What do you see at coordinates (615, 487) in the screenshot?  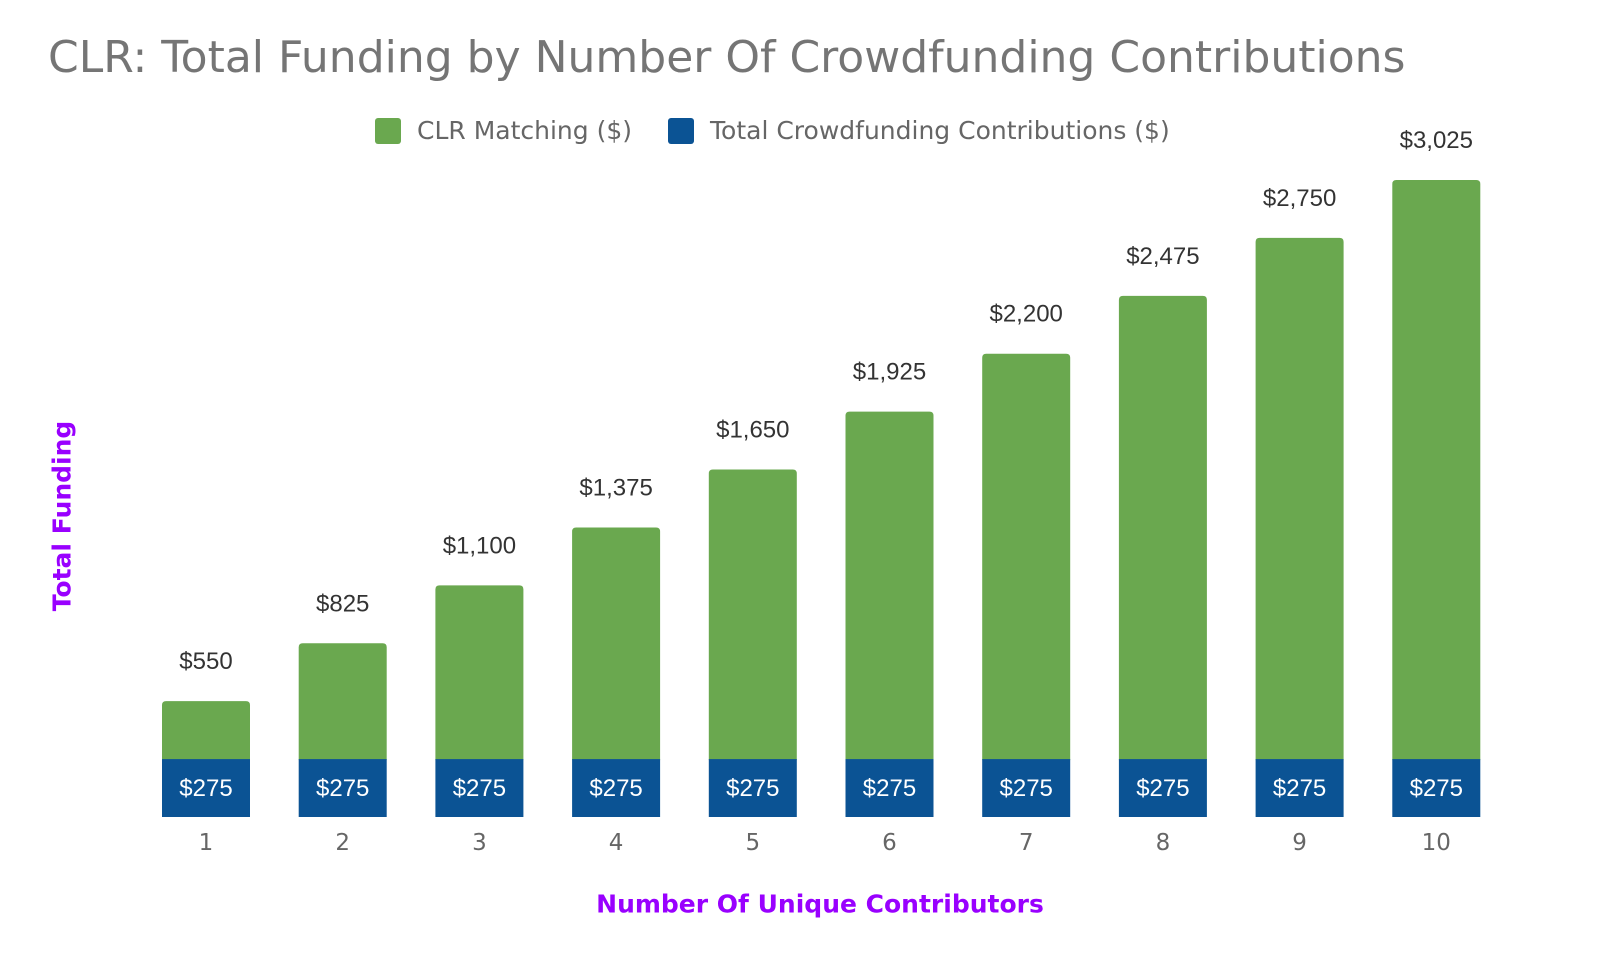 I see `data-label-total-4: $1,375` at bounding box center [615, 487].